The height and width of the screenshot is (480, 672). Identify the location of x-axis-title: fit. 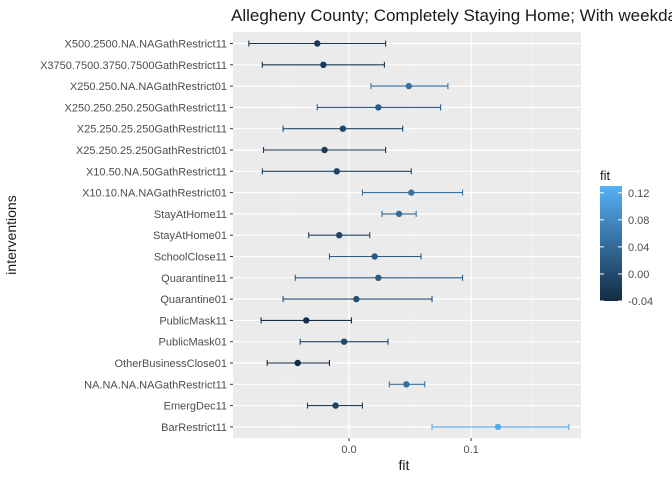
(404, 465).